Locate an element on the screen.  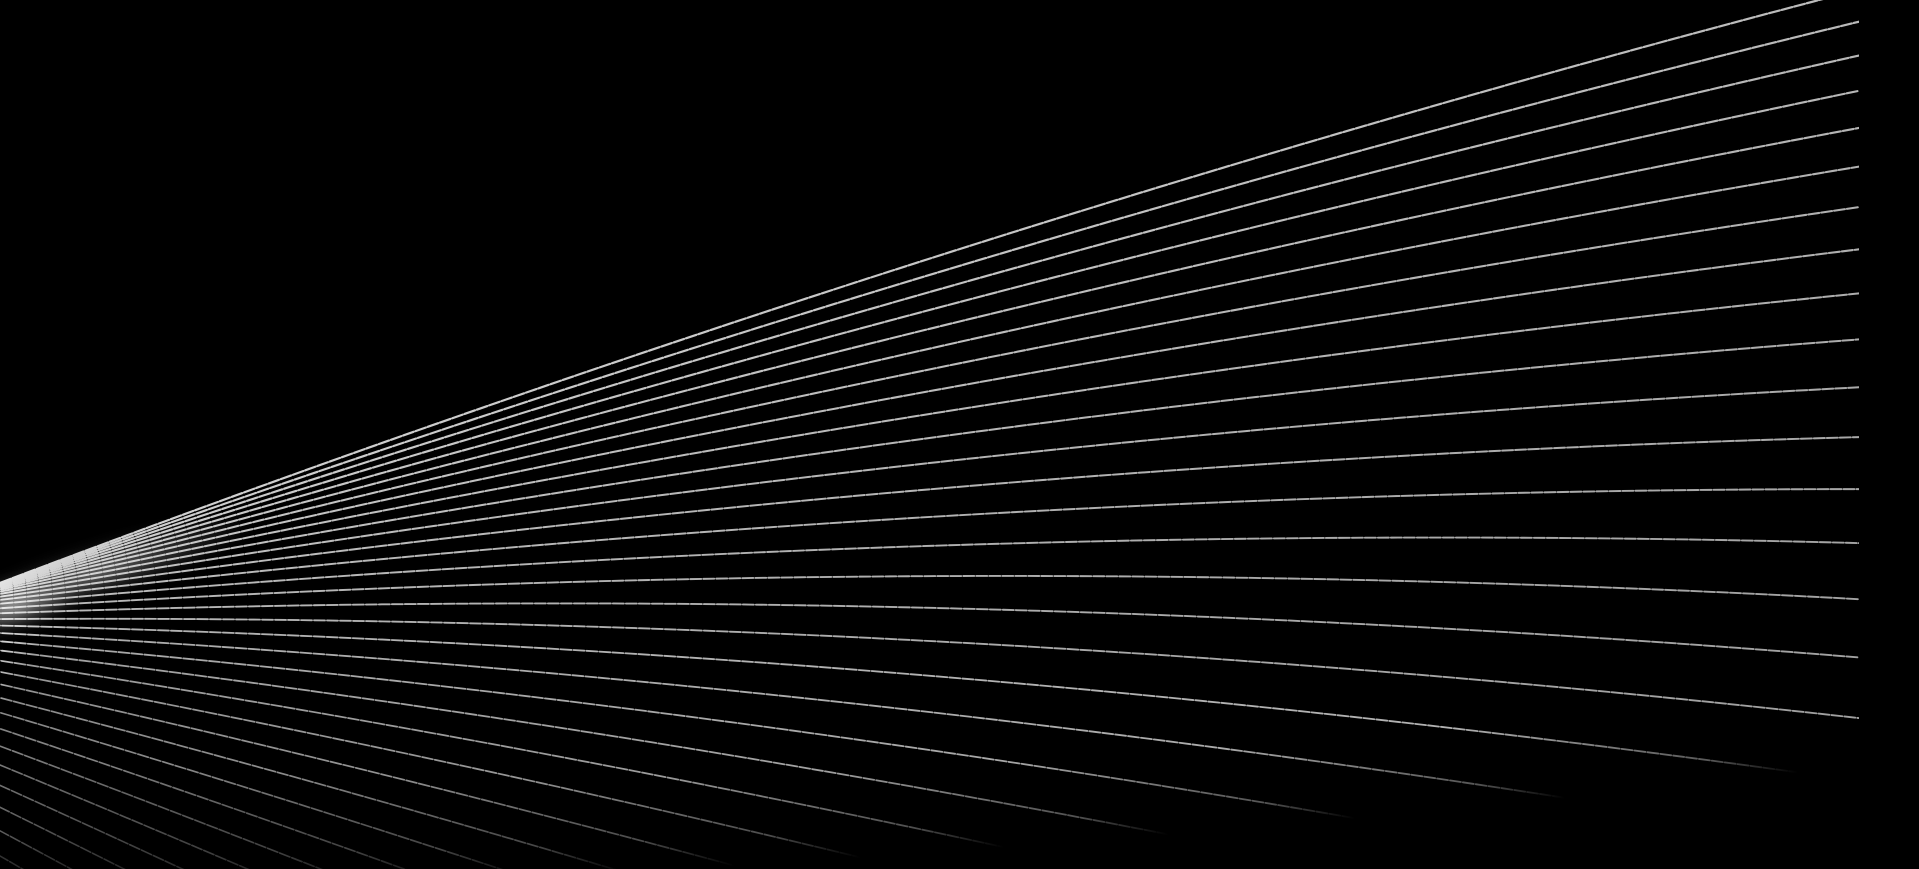
glow-core is located at coordinates (41, 606).